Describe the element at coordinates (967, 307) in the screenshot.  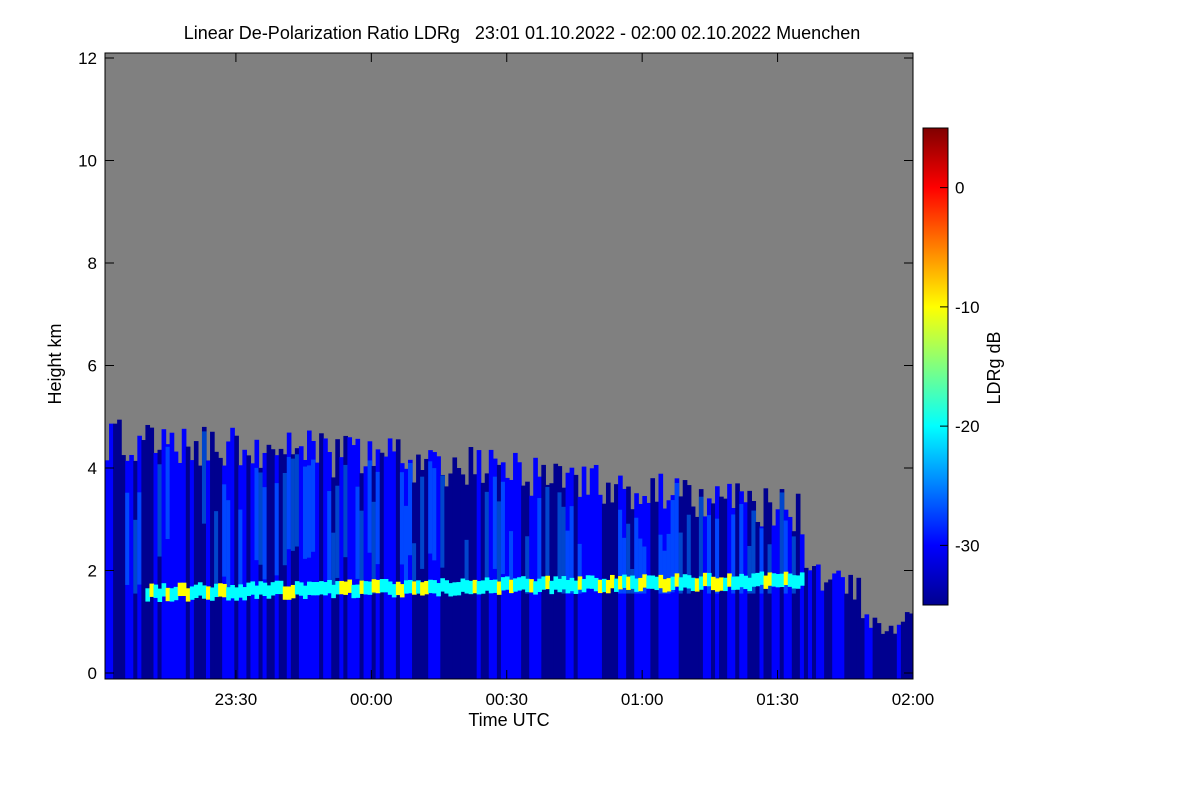
I see `colorbar-tick-label: -10` at that location.